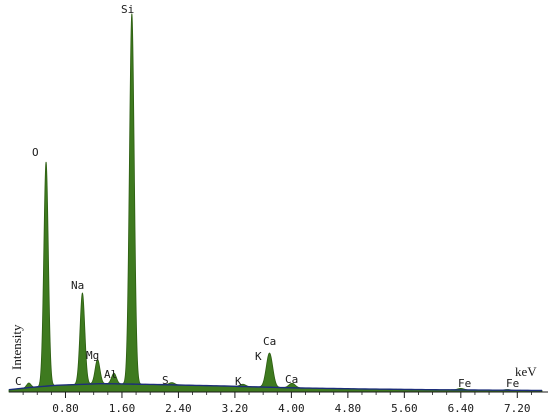 Image resolution: width=550 pixels, height=419 pixels. I want to click on peak-label-ca-kb: Ca, so click(291, 379).